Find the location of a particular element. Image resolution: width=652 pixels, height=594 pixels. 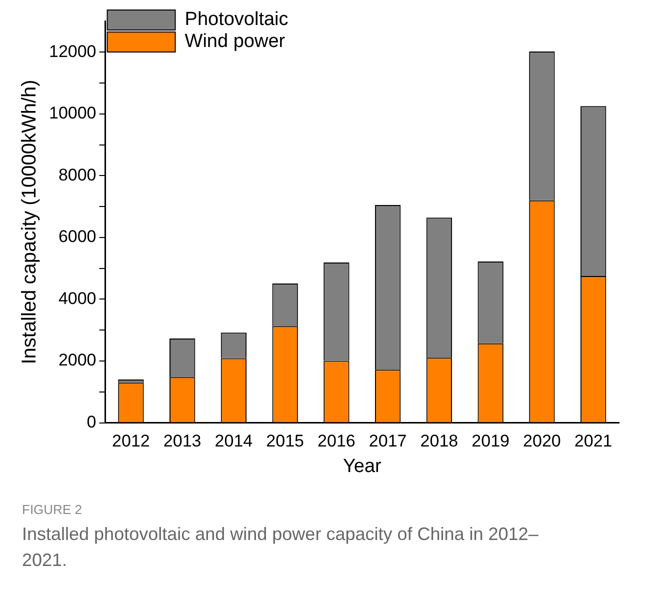

x-tick-label: 2017 is located at coordinates (387, 441).